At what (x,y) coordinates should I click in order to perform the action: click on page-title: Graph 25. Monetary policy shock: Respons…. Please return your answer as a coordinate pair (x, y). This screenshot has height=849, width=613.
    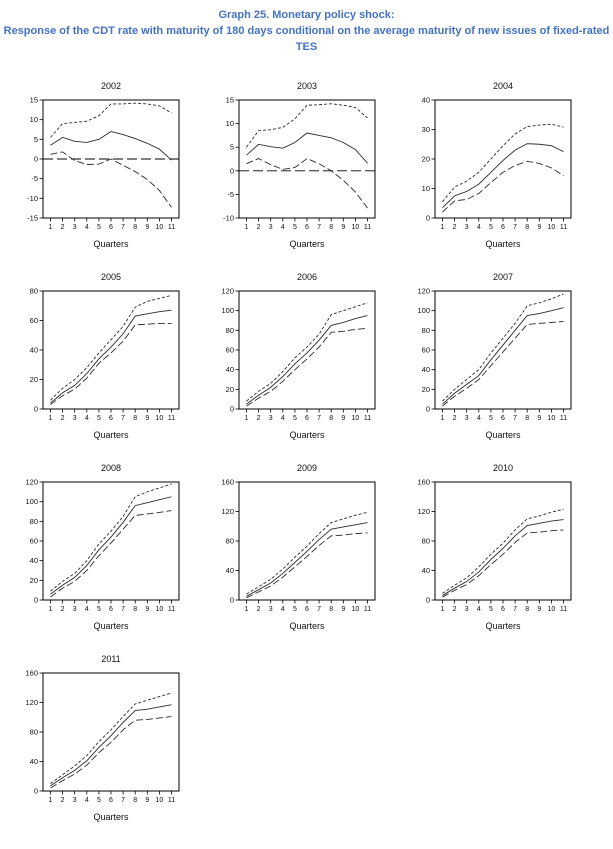
    Looking at the image, I should click on (306, 32).